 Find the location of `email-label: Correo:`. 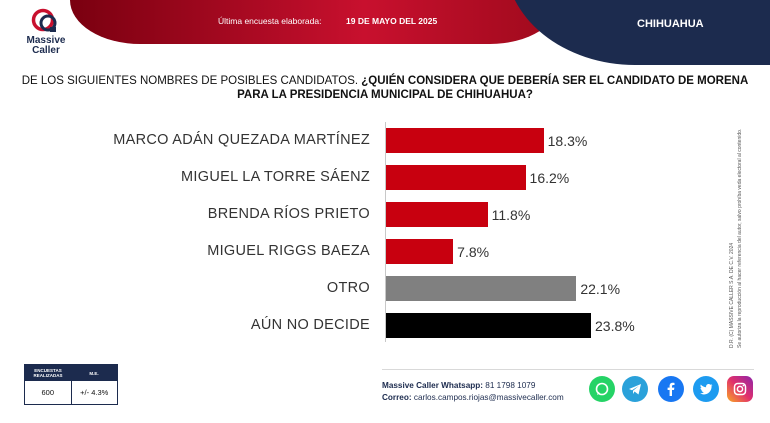

email-label: Correo: is located at coordinates (397, 397).